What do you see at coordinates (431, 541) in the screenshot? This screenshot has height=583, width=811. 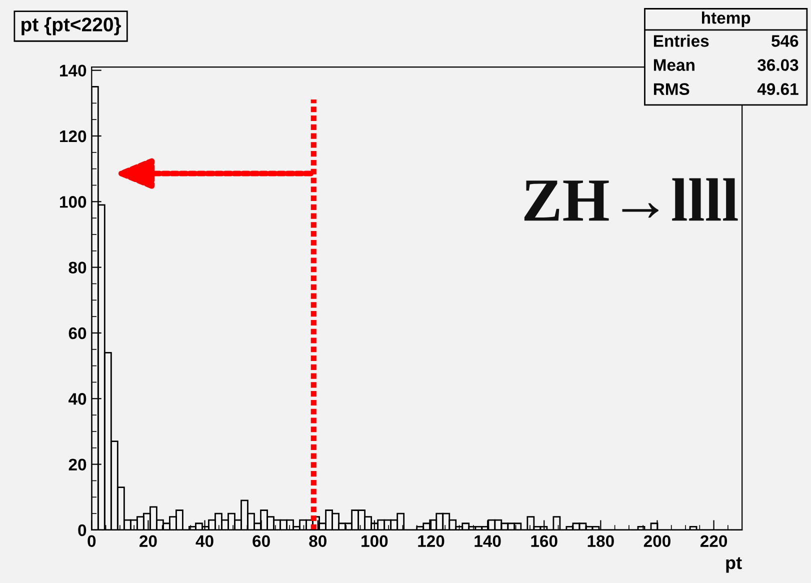 I see `x-tick-label: 120` at bounding box center [431, 541].